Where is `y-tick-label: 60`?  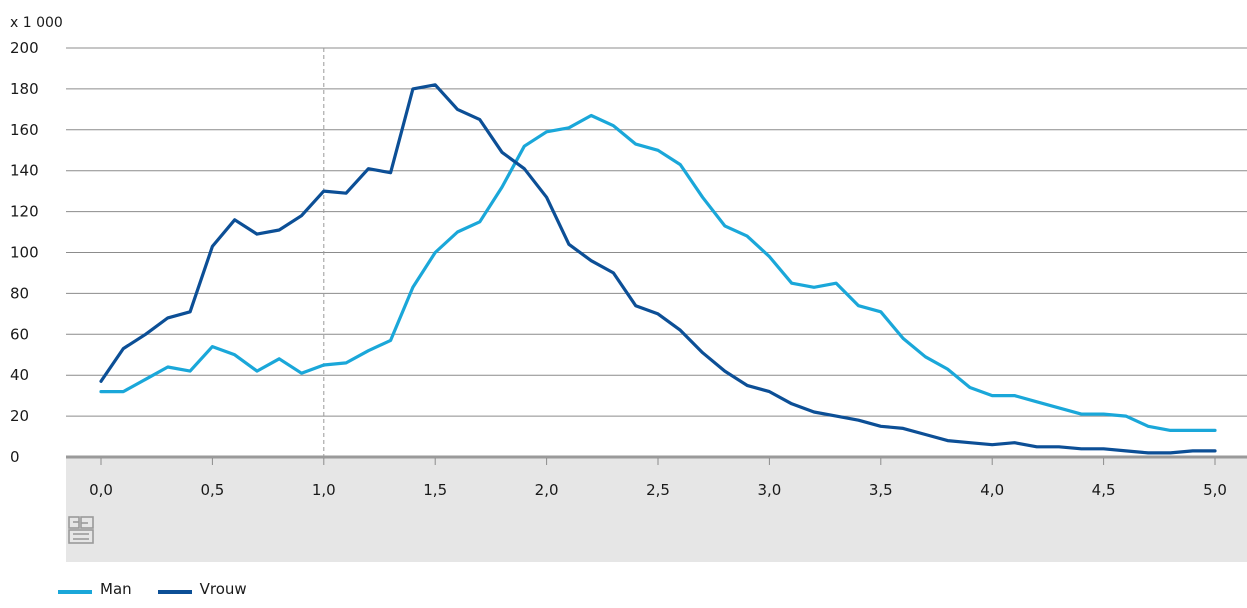
y-tick-label: 60 is located at coordinates (19, 334).